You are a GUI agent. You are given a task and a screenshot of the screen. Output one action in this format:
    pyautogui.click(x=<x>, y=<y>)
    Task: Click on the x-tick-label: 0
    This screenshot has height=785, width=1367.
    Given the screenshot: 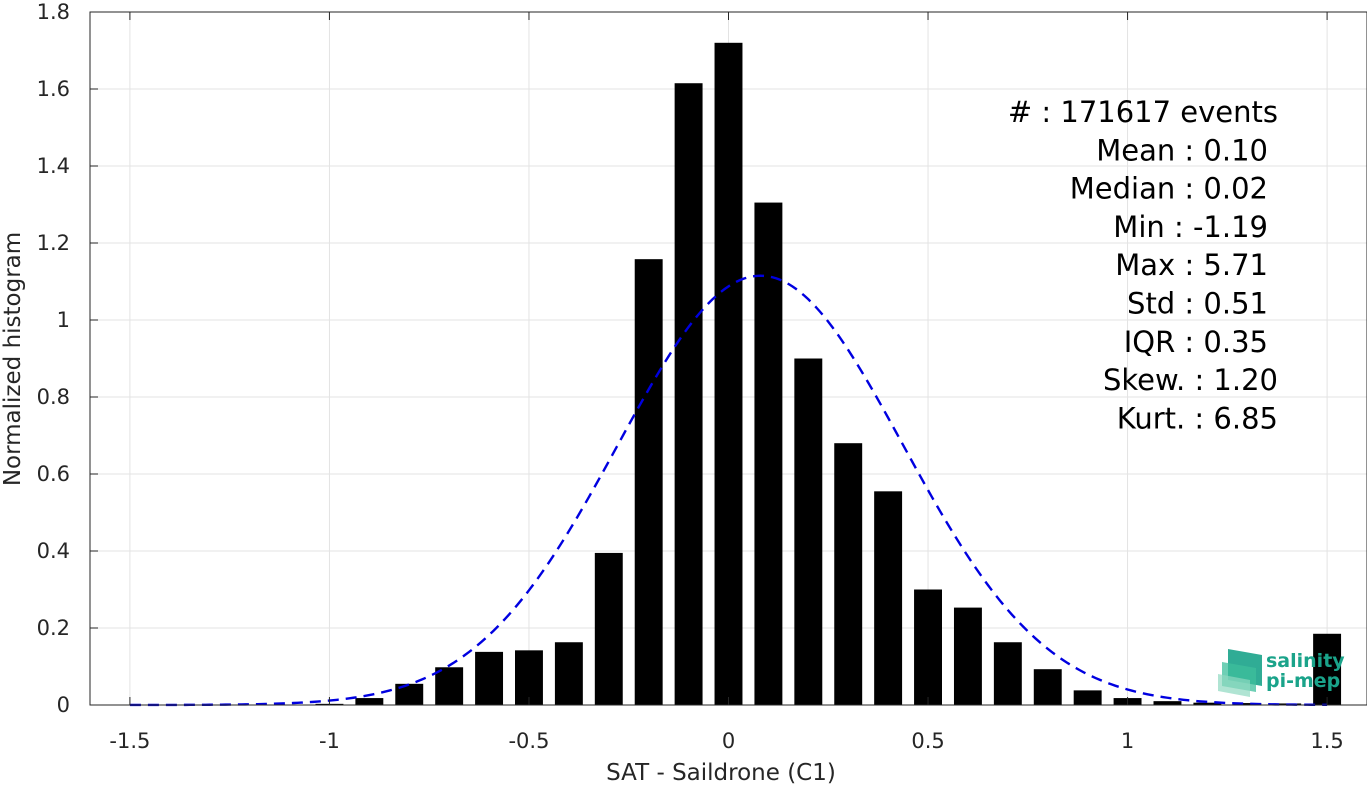 What is the action you would take?
    pyautogui.click(x=728, y=741)
    